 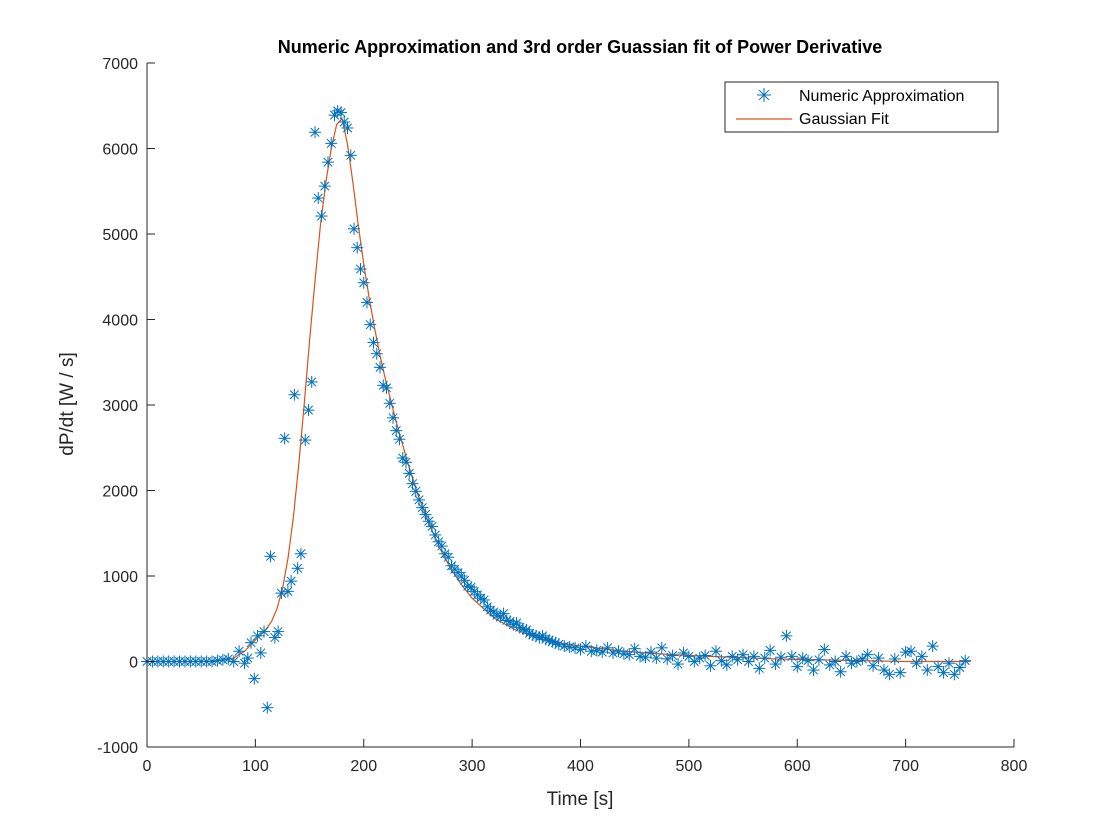 I want to click on y-tick-label: 6000, so click(x=120, y=150).